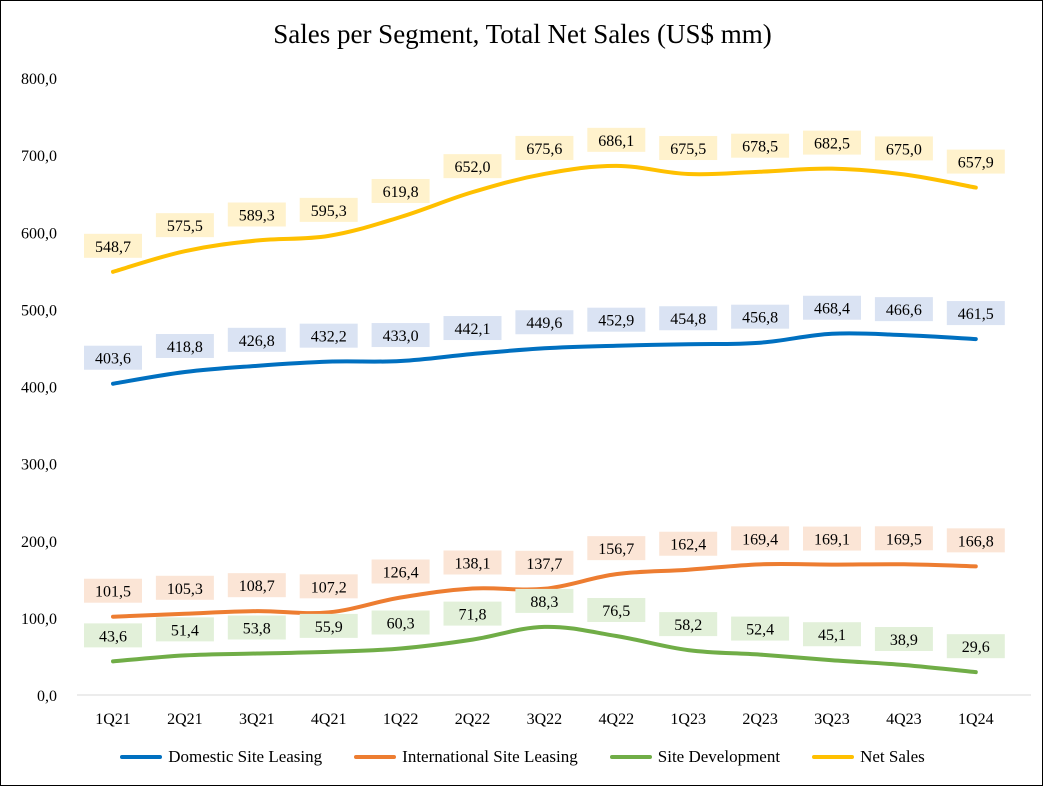 The height and width of the screenshot is (787, 1043). I want to click on data-label-domestic: 468,4, so click(832, 309).